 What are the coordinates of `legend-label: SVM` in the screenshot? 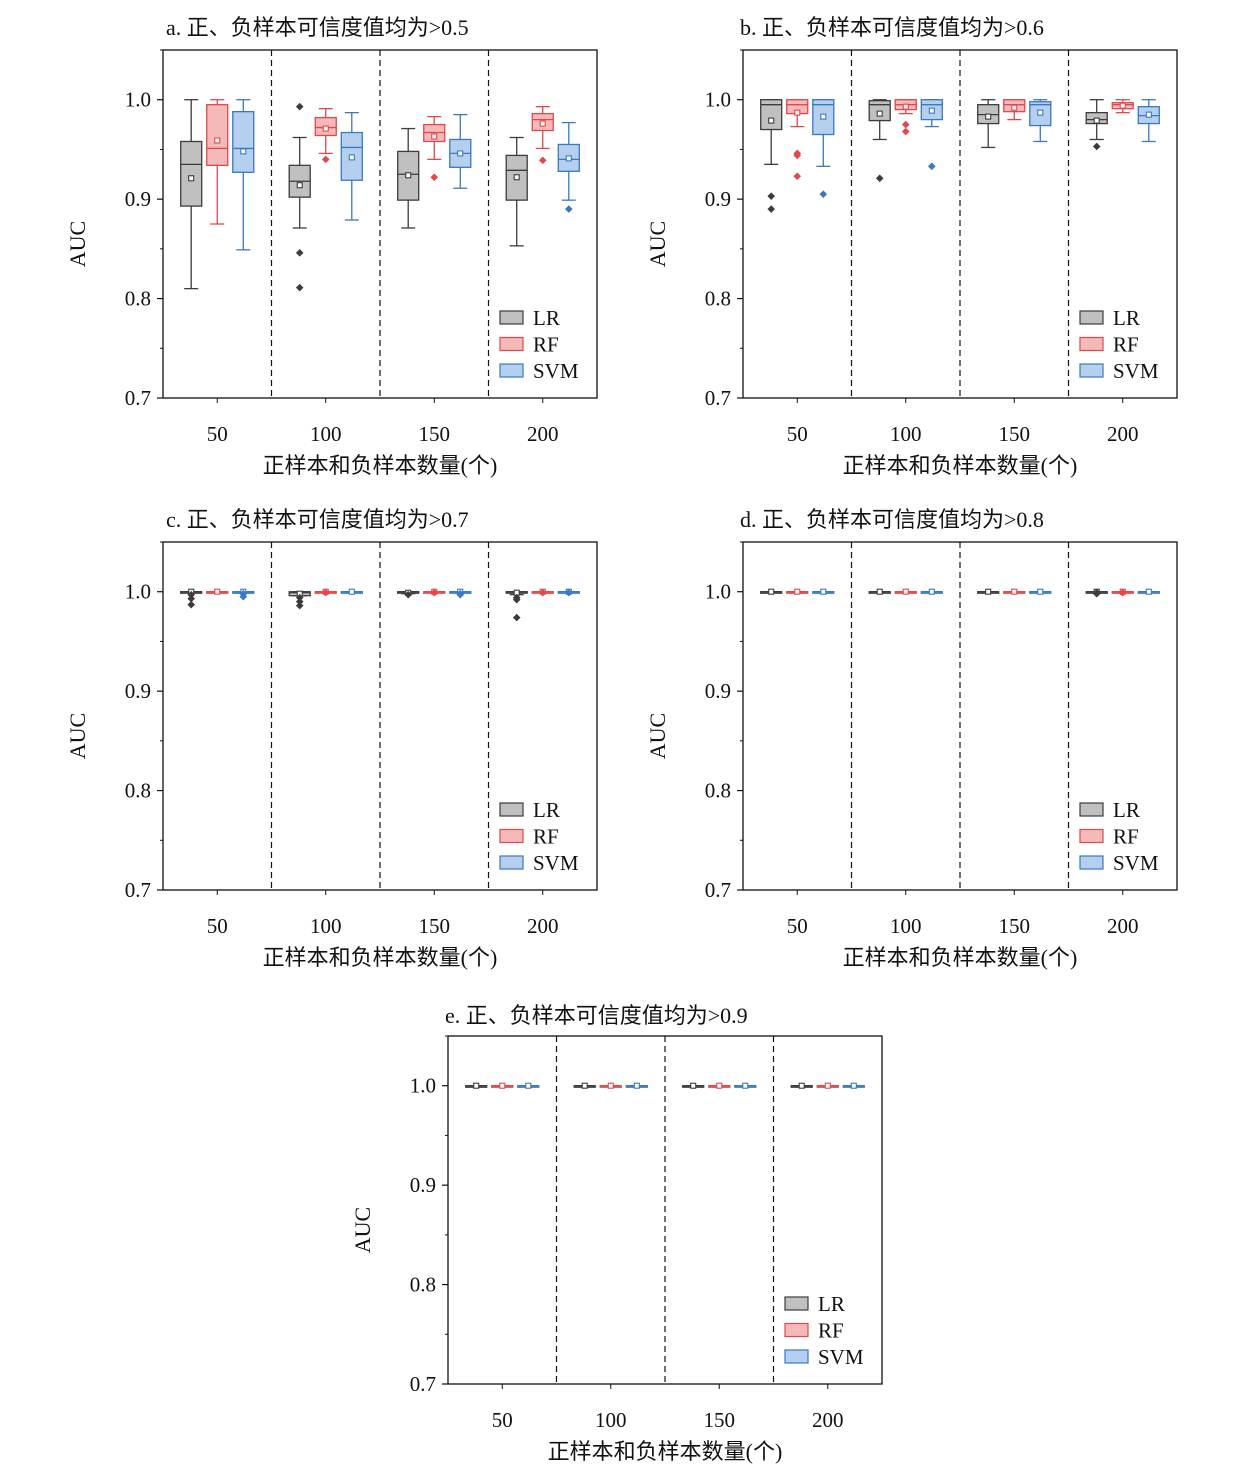 It's located at (1136, 863).